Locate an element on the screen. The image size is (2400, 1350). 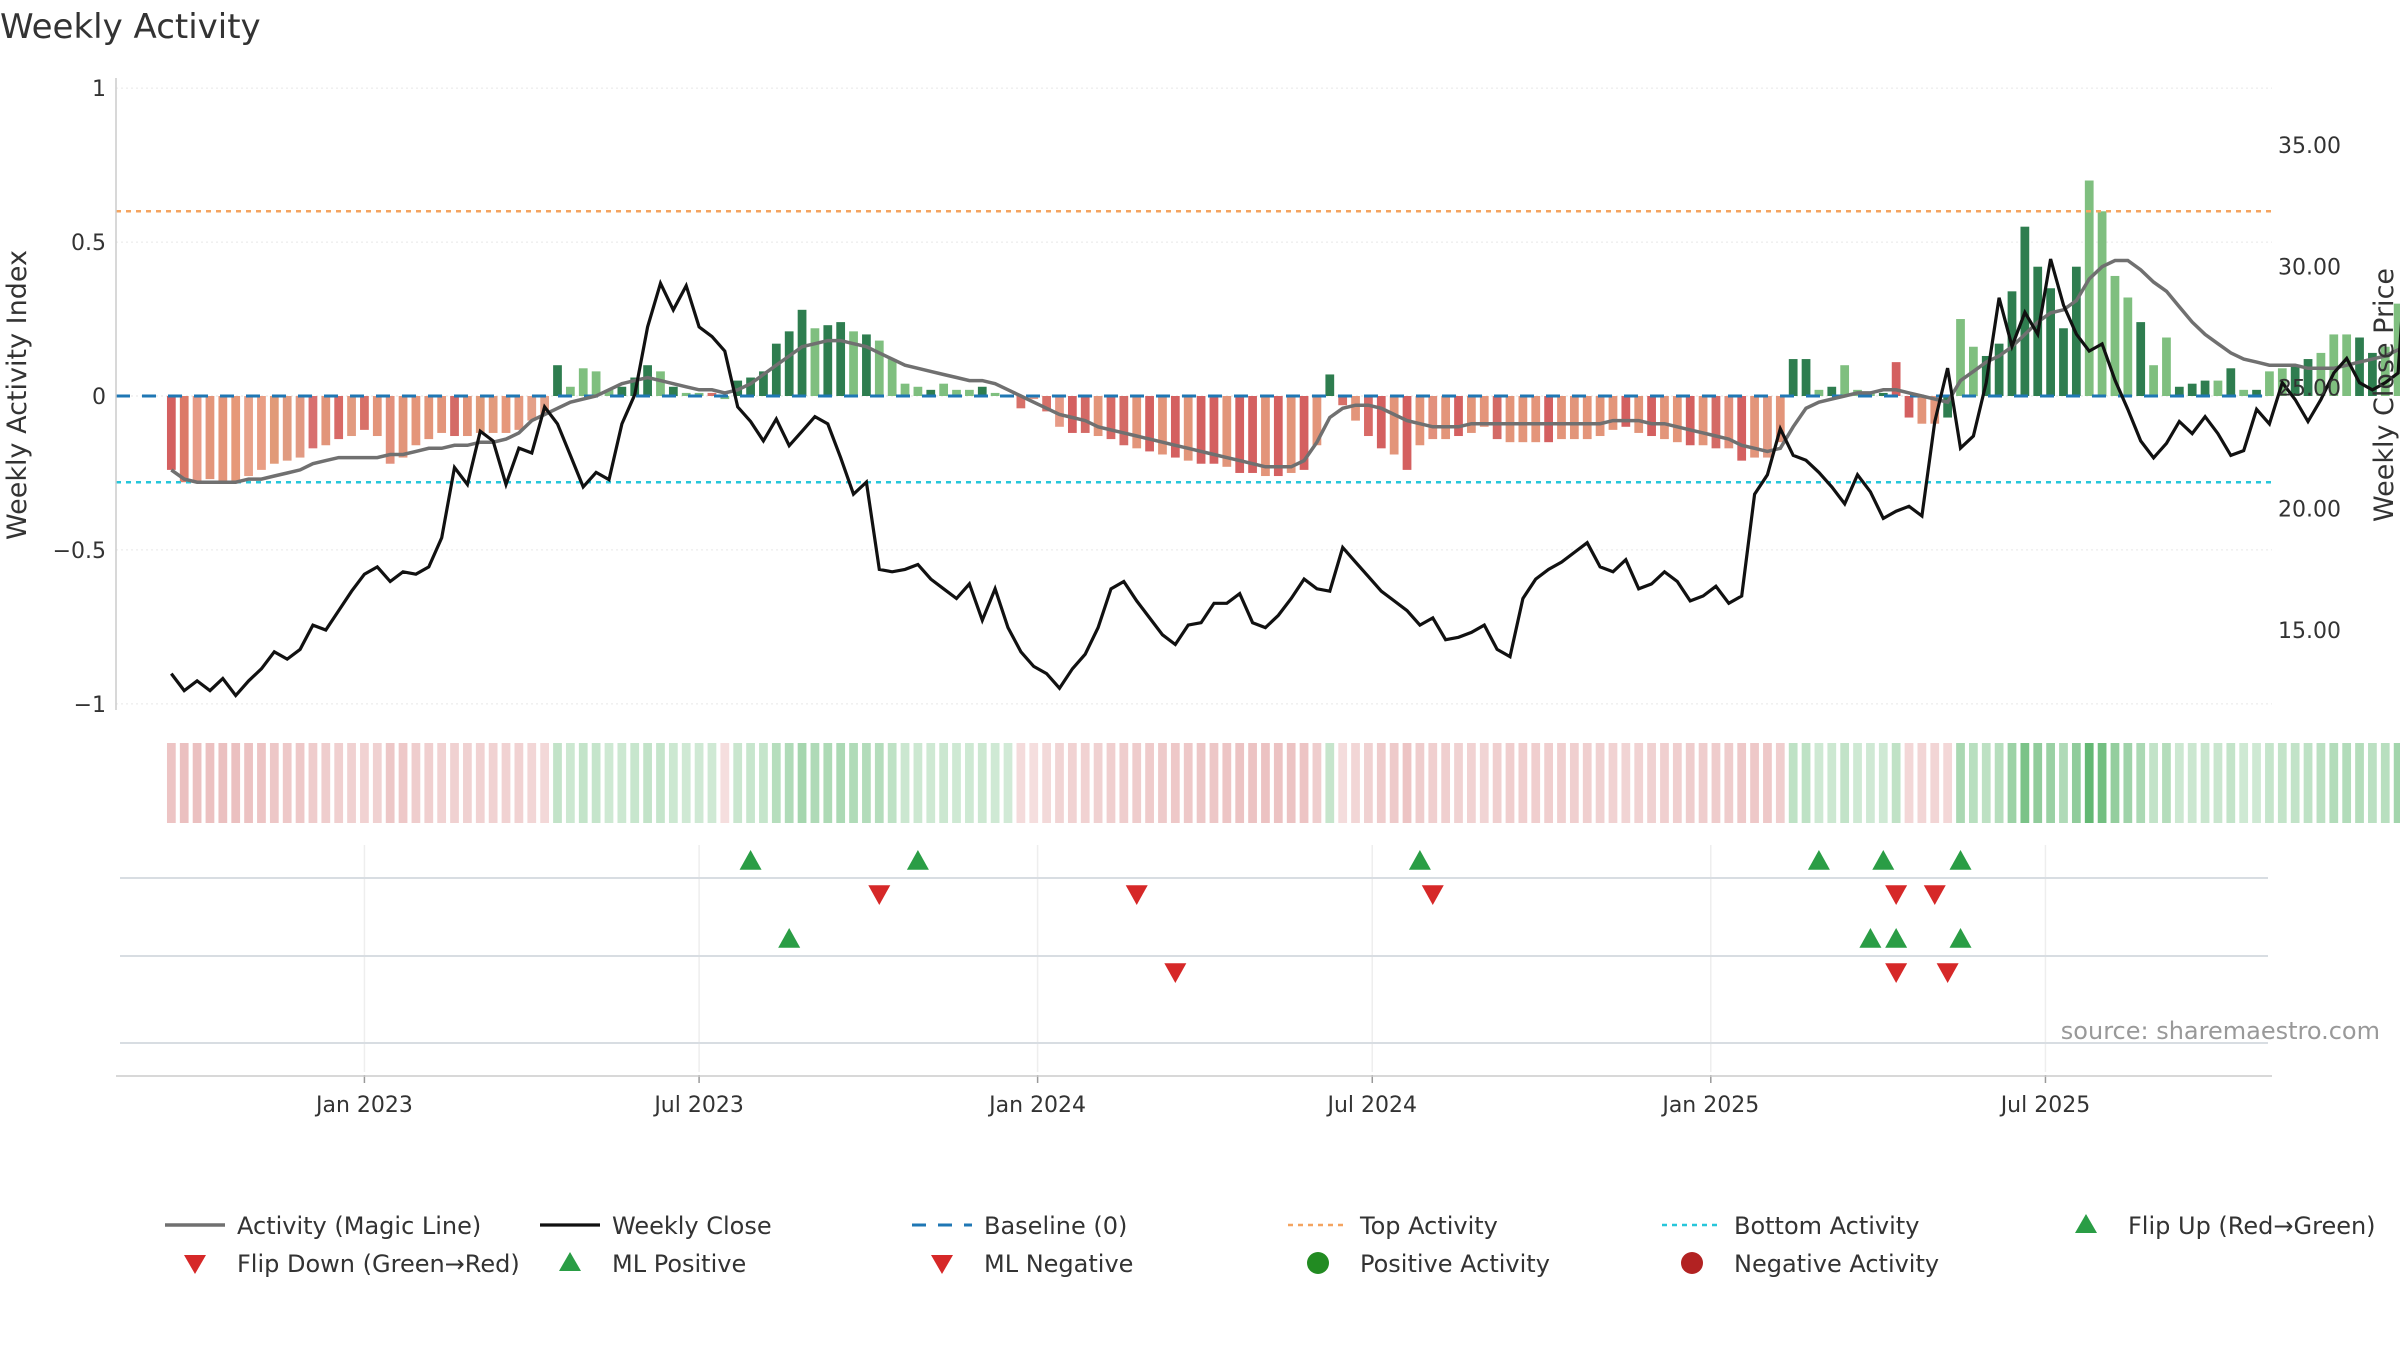
y-right-tick-label: 15.00 is located at coordinates (2309, 631).